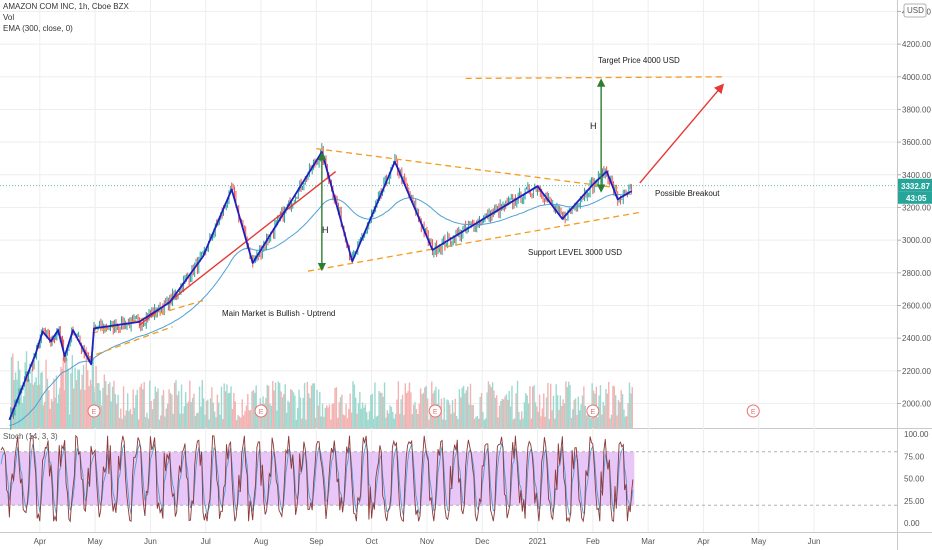 The width and height of the screenshot is (932, 550). Describe the element at coordinates (912, 523) in the screenshot. I see `stoch-tick-label: 0.00` at that location.